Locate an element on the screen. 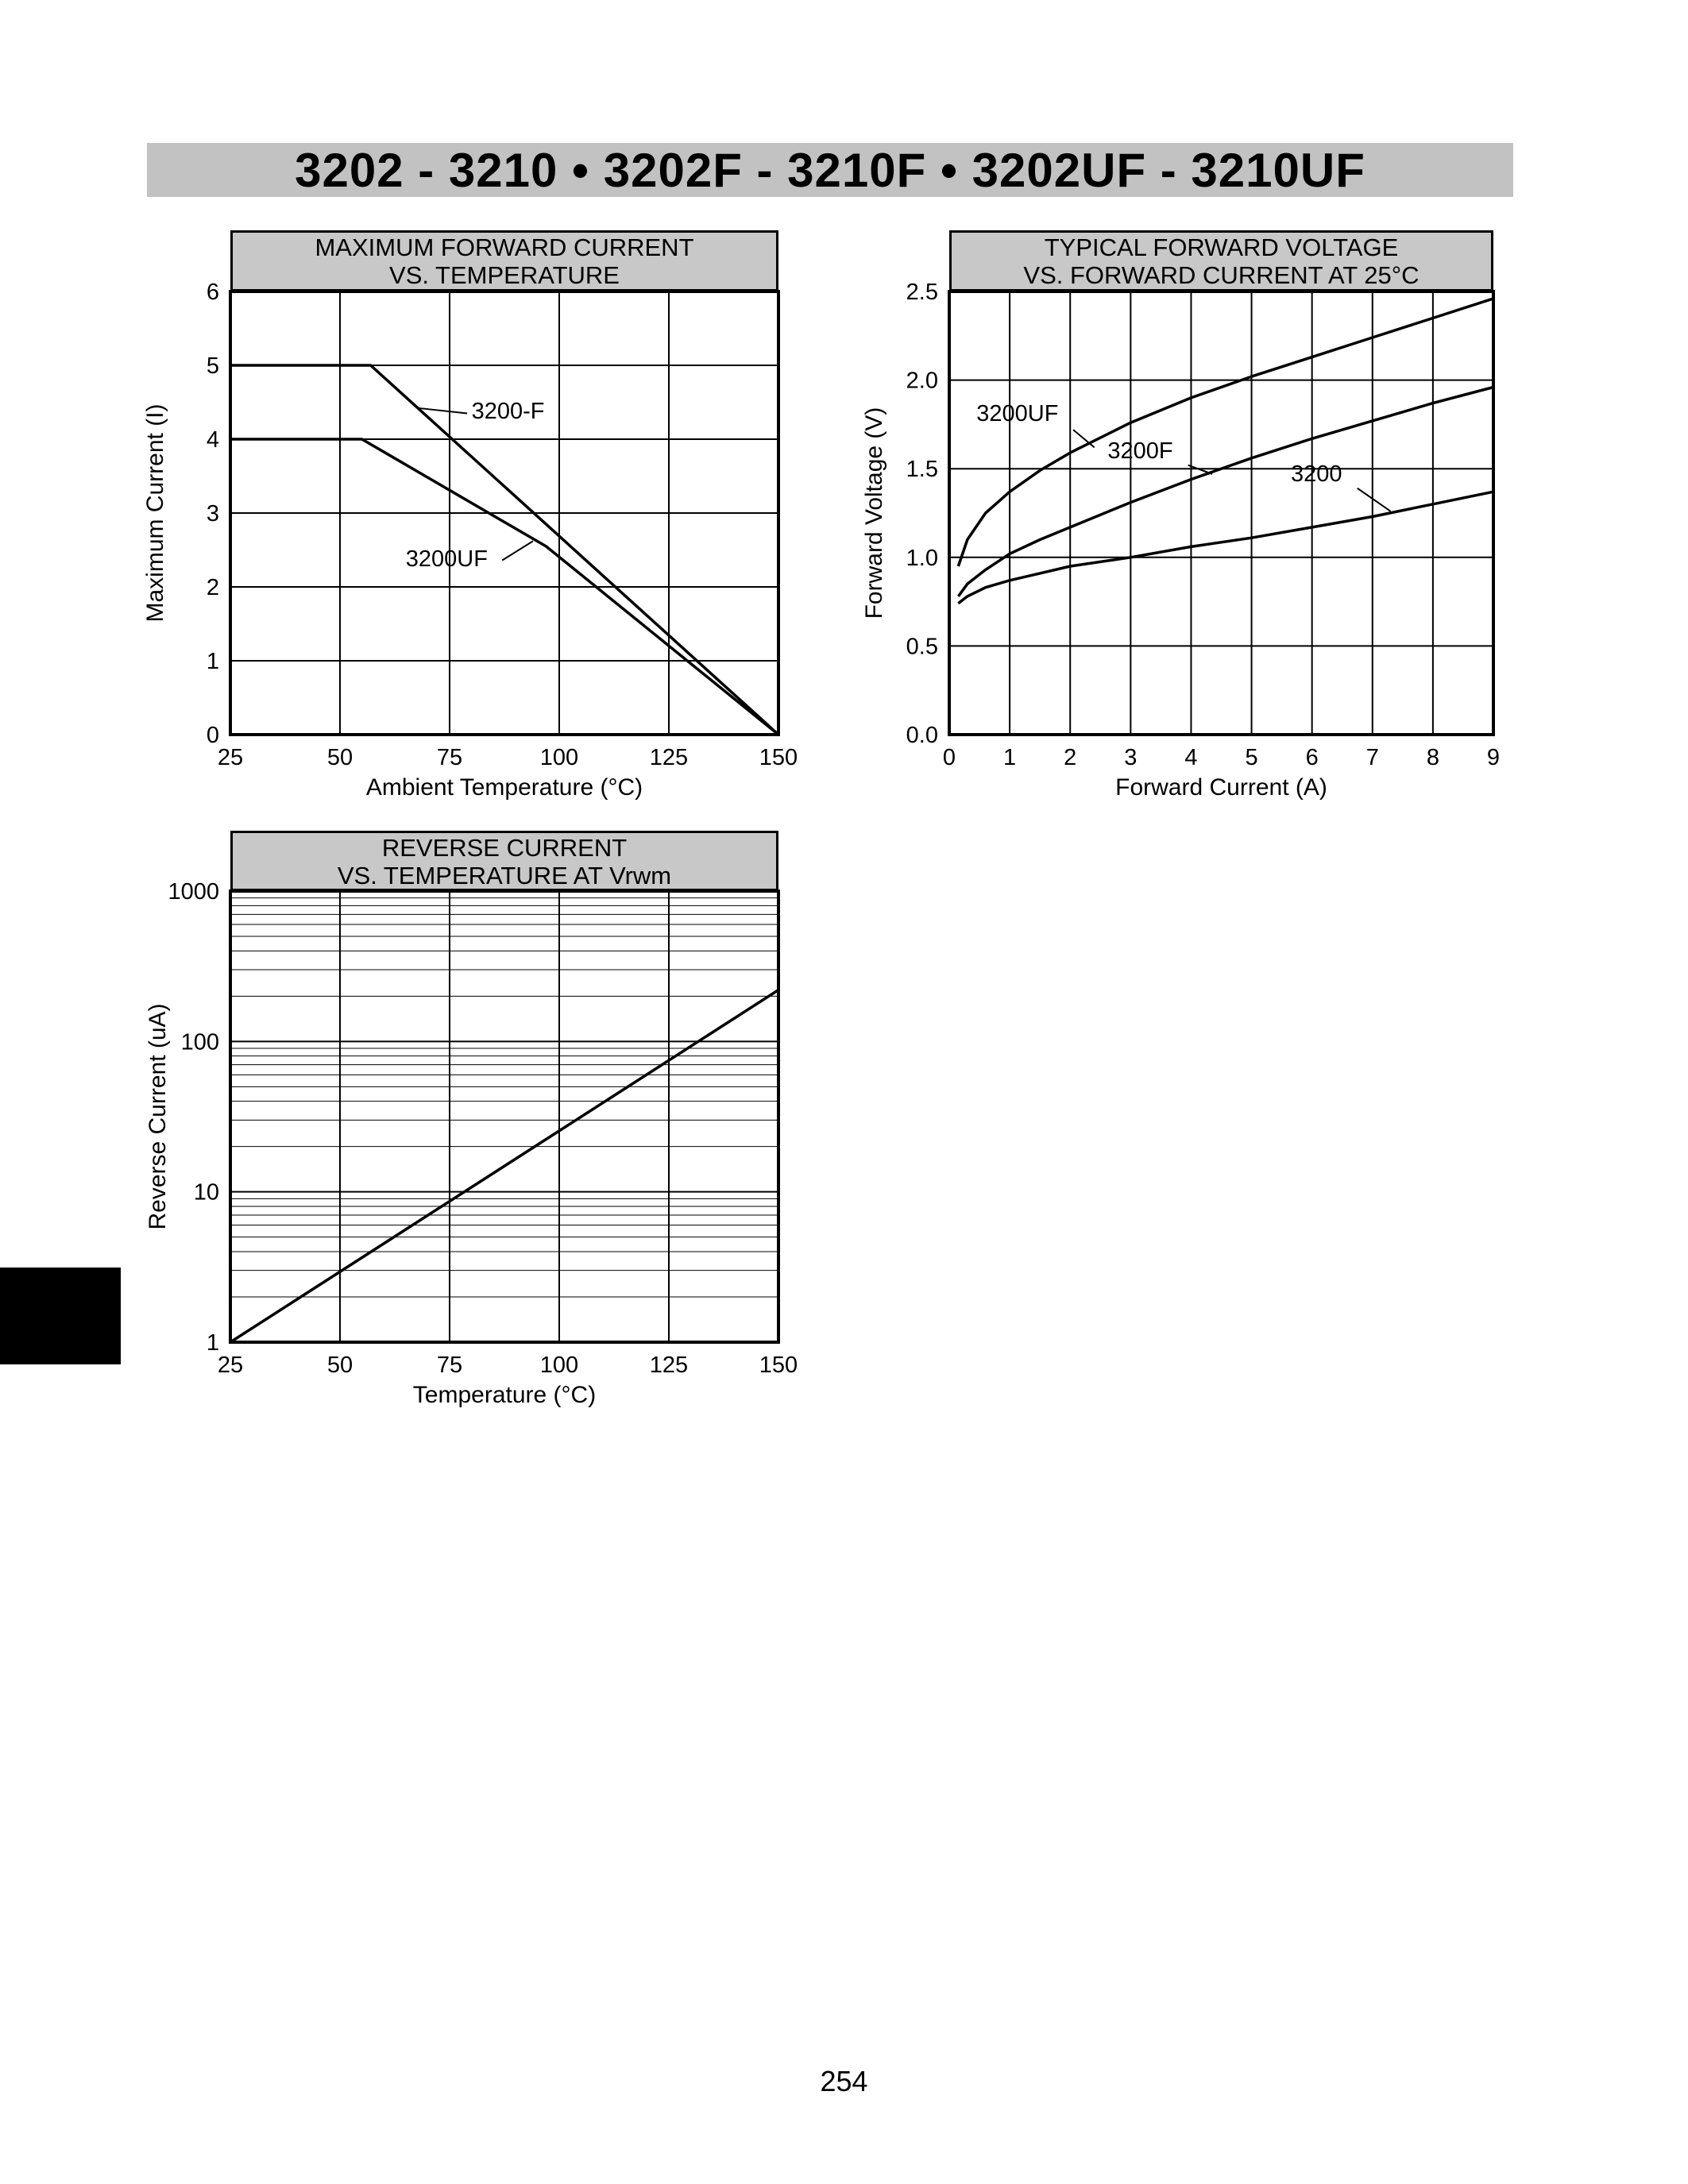 The image size is (1688, 2184). y-tick-label: 4 is located at coordinates (213, 440).